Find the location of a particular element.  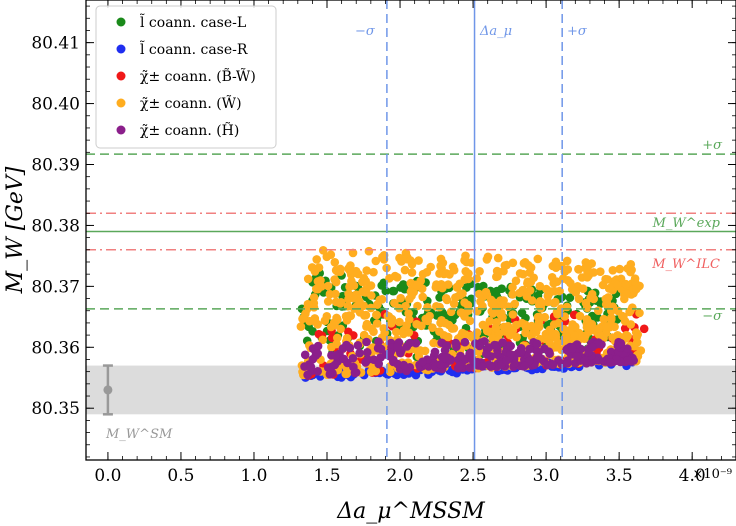

x-axis-offset-label: ×10⁻⁹ is located at coordinates (712, 474).